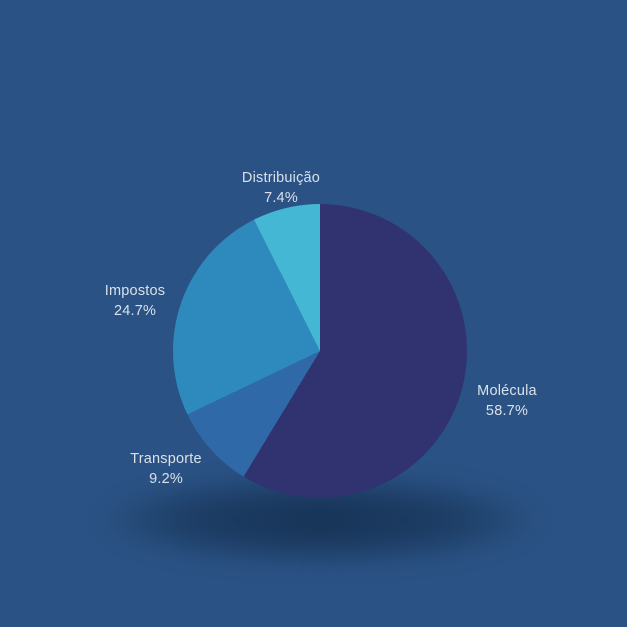 This screenshot has width=627, height=627. I want to click on slice-label-distribuicao: Distribuição, so click(281, 178).